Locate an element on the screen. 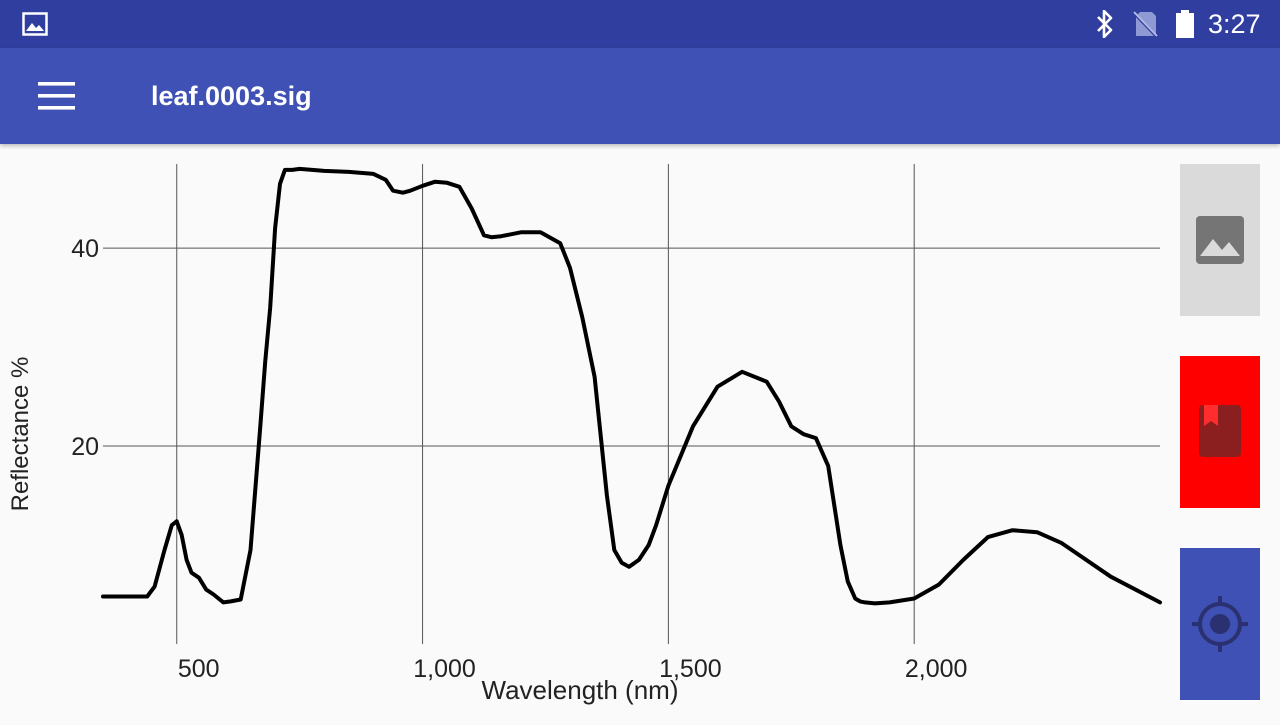 This screenshot has width=1280, height=725. bluetooth-icon is located at coordinates (1105, 24).